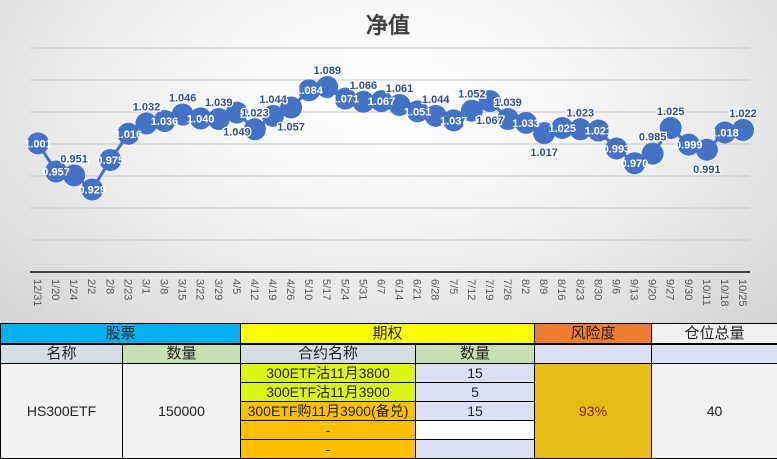 The width and height of the screenshot is (777, 459). What do you see at coordinates (327, 71) in the screenshot?
I see `data-label: 1.089` at bounding box center [327, 71].